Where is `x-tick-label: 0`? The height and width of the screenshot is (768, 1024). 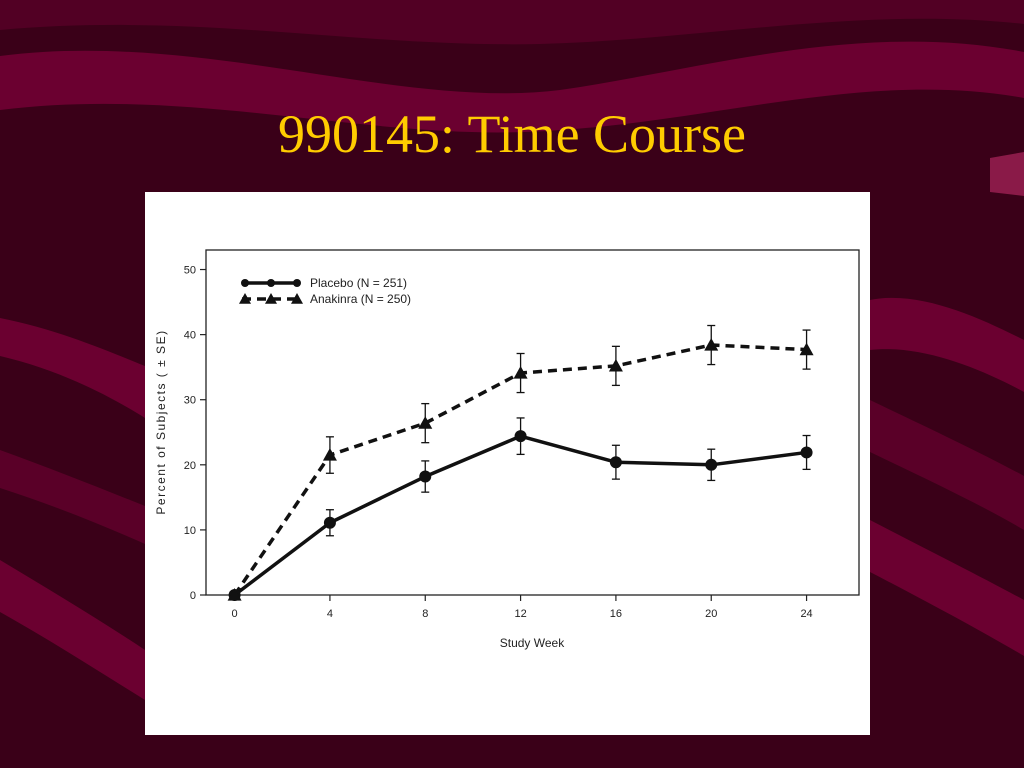
x-tick-label: 0 is located at coordinates (235, 614).